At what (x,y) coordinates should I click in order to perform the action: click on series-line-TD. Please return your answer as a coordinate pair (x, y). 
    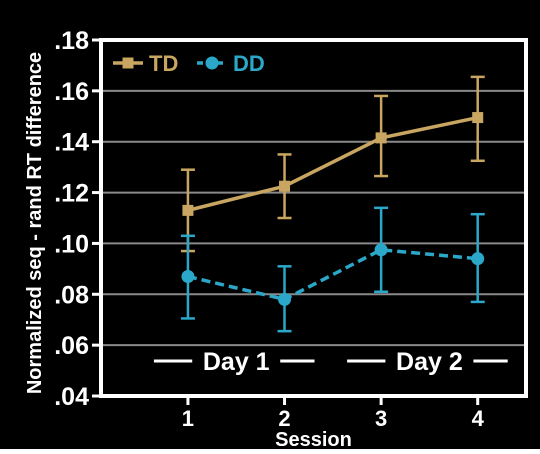
    Looking at the image, I should click on (333, 164).